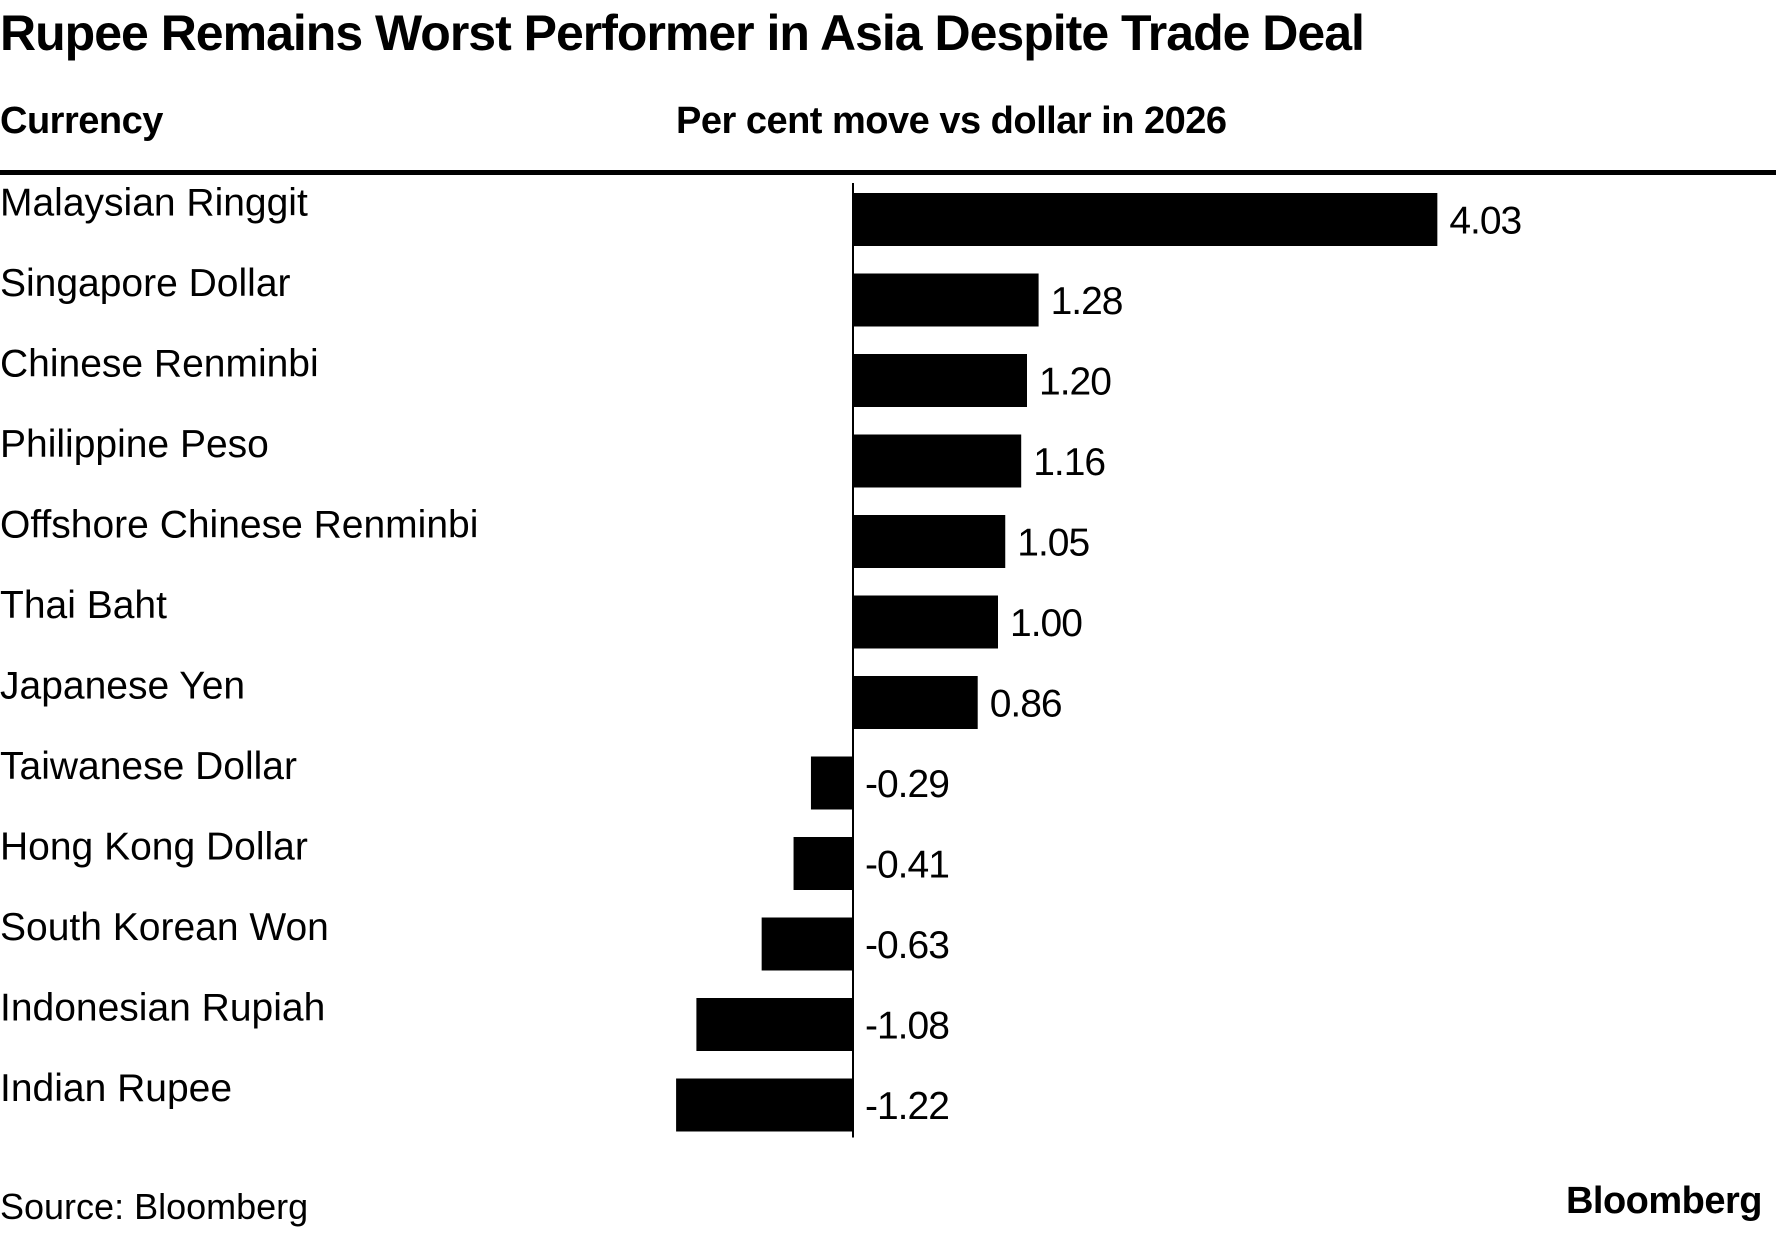 The height and width of the screenshot is (1236, 1776). I want to click on value-column-header: Per cent move vs dollar in 2026, so click(951, 121).